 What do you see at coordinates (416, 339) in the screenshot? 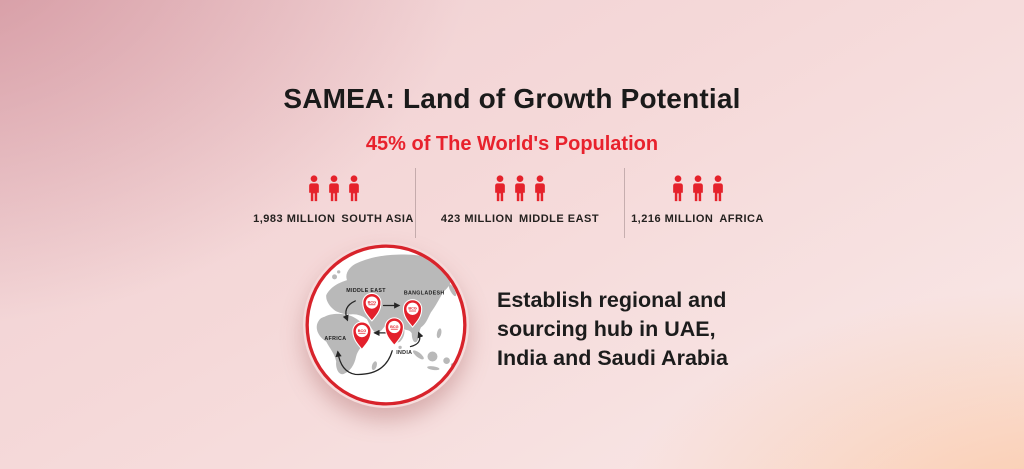
I see `flow-arrow-india-to-bangladesh` at bounding box center [416, 339].